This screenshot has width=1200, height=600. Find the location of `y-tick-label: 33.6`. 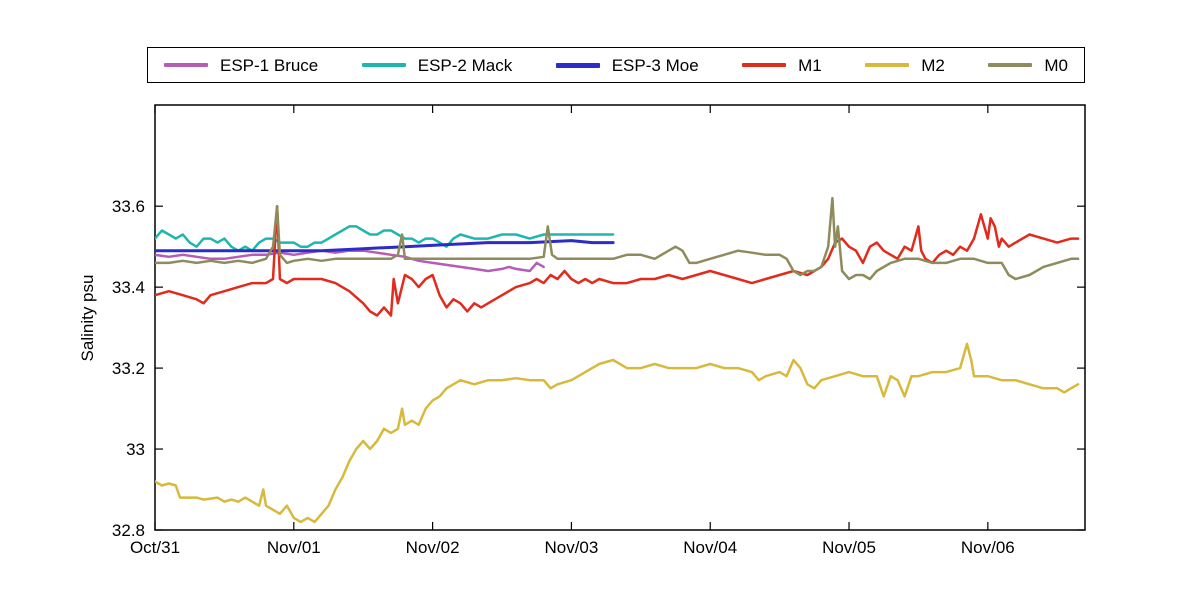

y-tick-label: 33.6 is located at coordinates (128, 206).